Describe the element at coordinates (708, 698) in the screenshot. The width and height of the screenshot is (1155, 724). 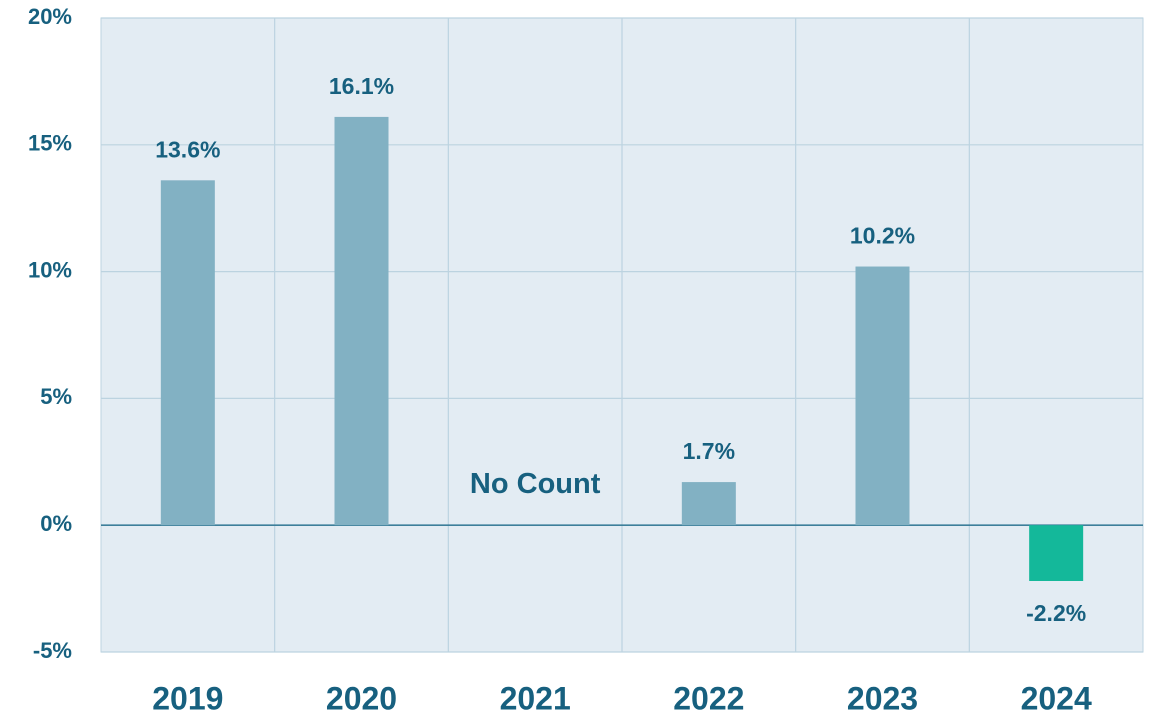
I see `x-tick-label: 2022` at that location.